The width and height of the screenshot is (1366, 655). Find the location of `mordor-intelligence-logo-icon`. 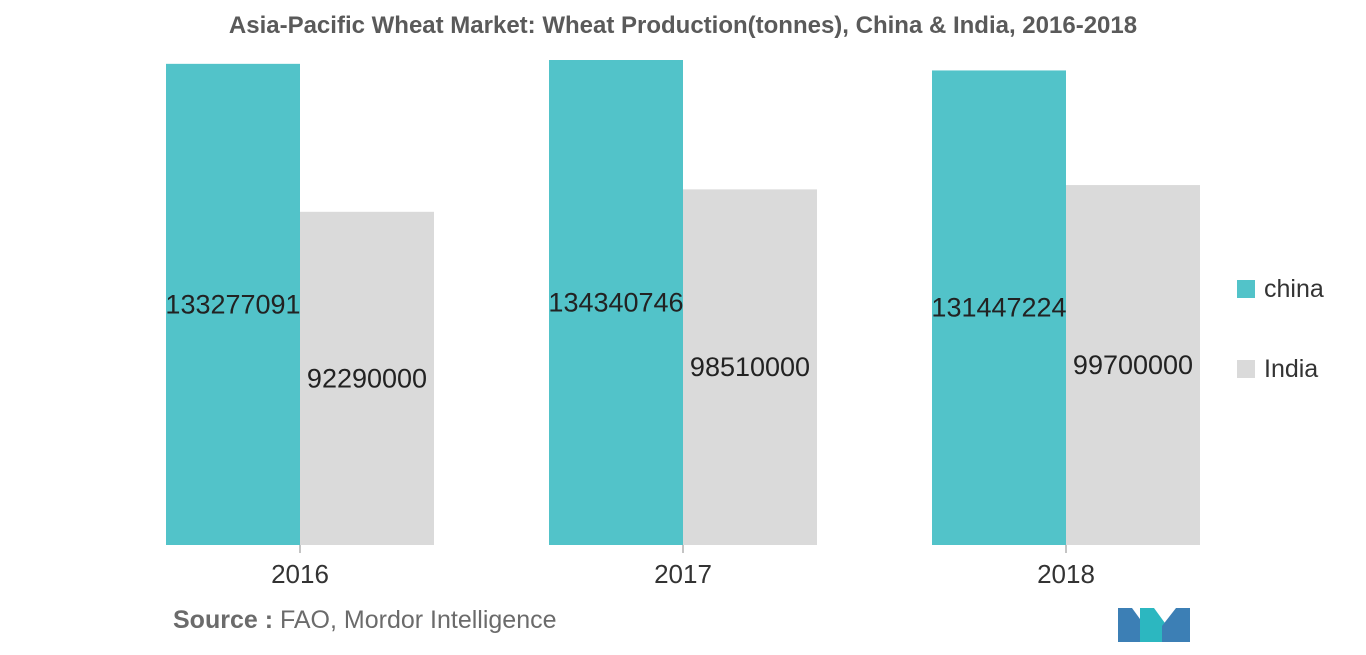

mordor-intelligence-logo-icon is located at coordinates (1154, 625).